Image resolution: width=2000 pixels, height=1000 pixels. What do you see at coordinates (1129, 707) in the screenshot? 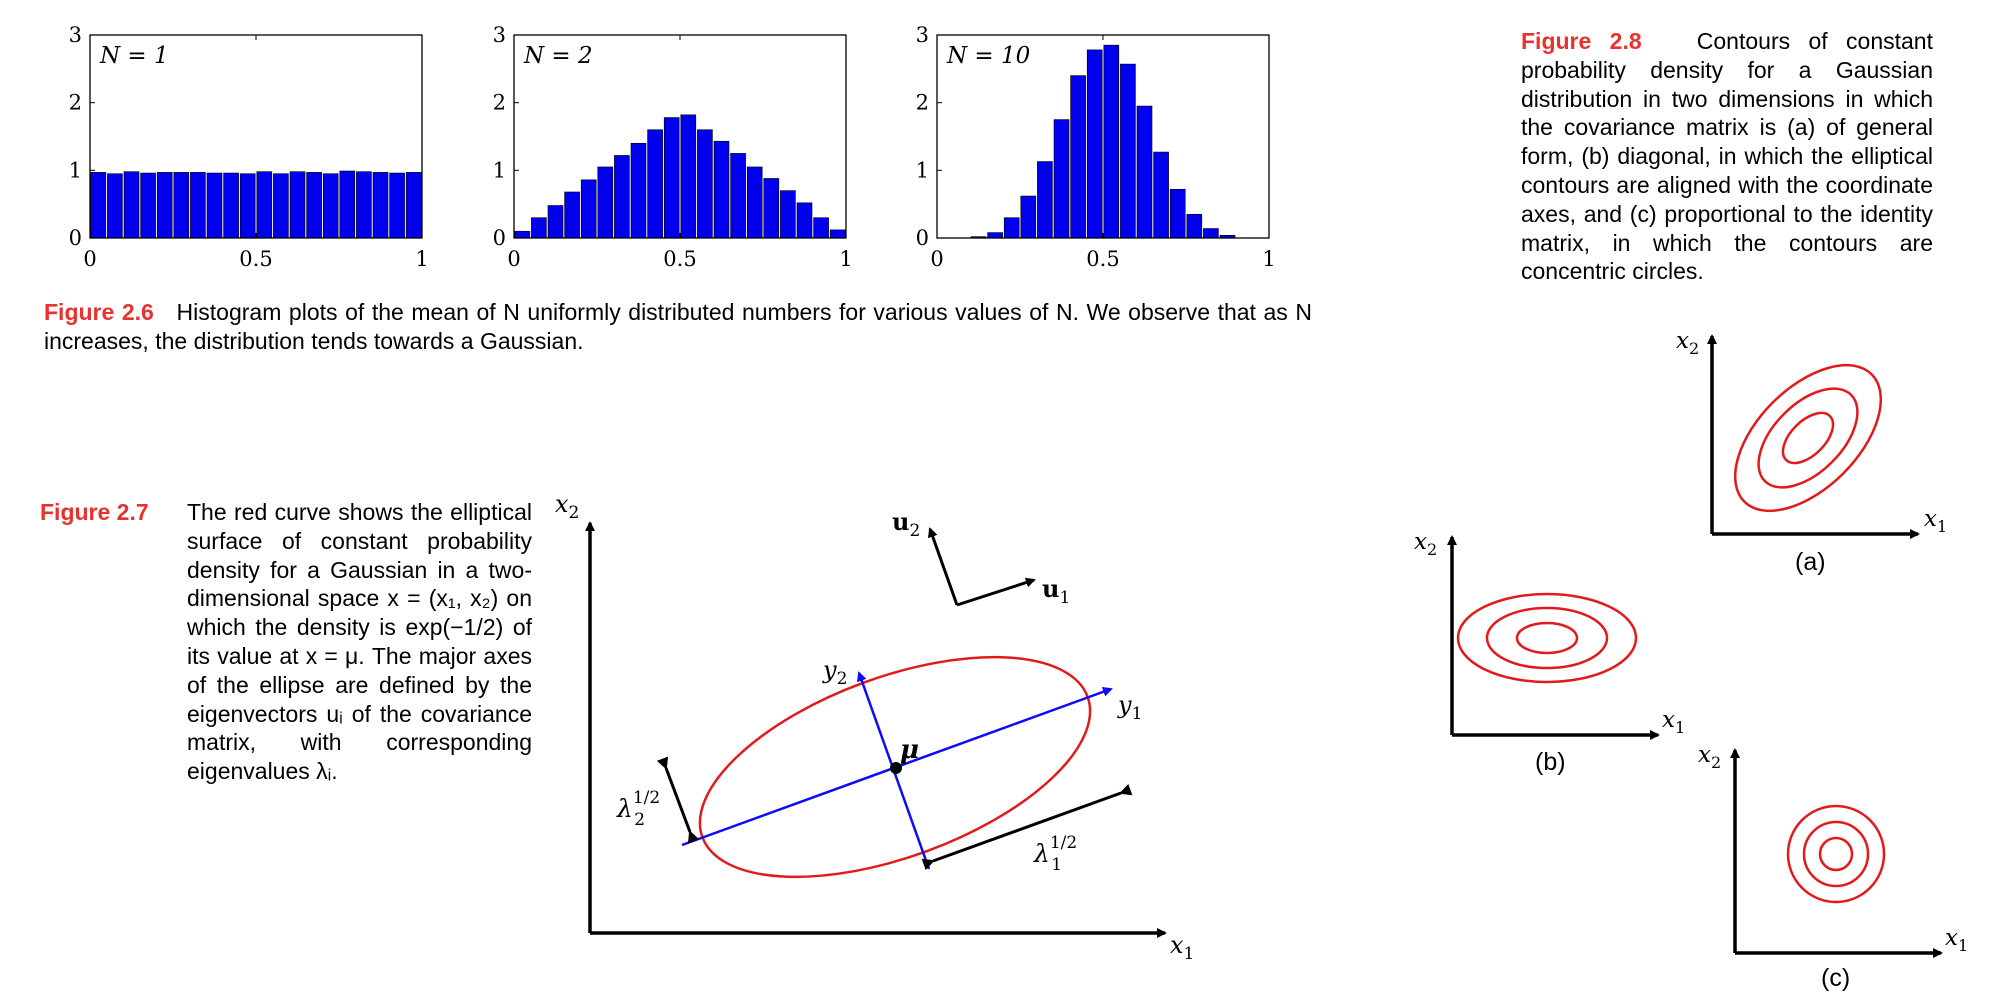
I see `y1-label: y1` at bounding box center [1129, 707].